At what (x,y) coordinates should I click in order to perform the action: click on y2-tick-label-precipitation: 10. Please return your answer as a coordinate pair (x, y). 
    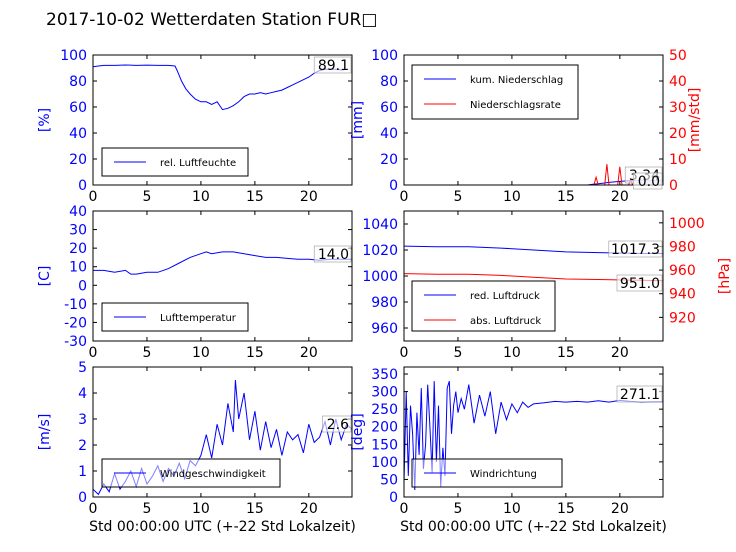
    Looking at the image, I should click on (678, 160).